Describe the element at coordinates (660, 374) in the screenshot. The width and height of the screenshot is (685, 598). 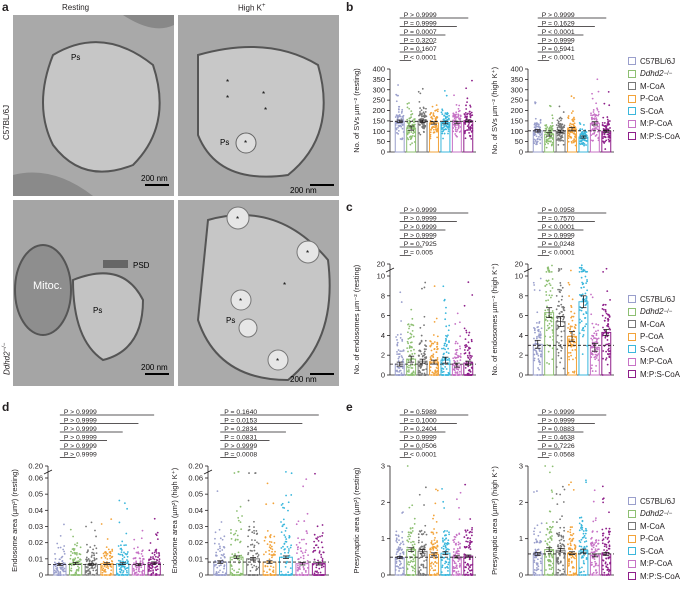
I see `legend-label: M:P:S-CoA` at that location.